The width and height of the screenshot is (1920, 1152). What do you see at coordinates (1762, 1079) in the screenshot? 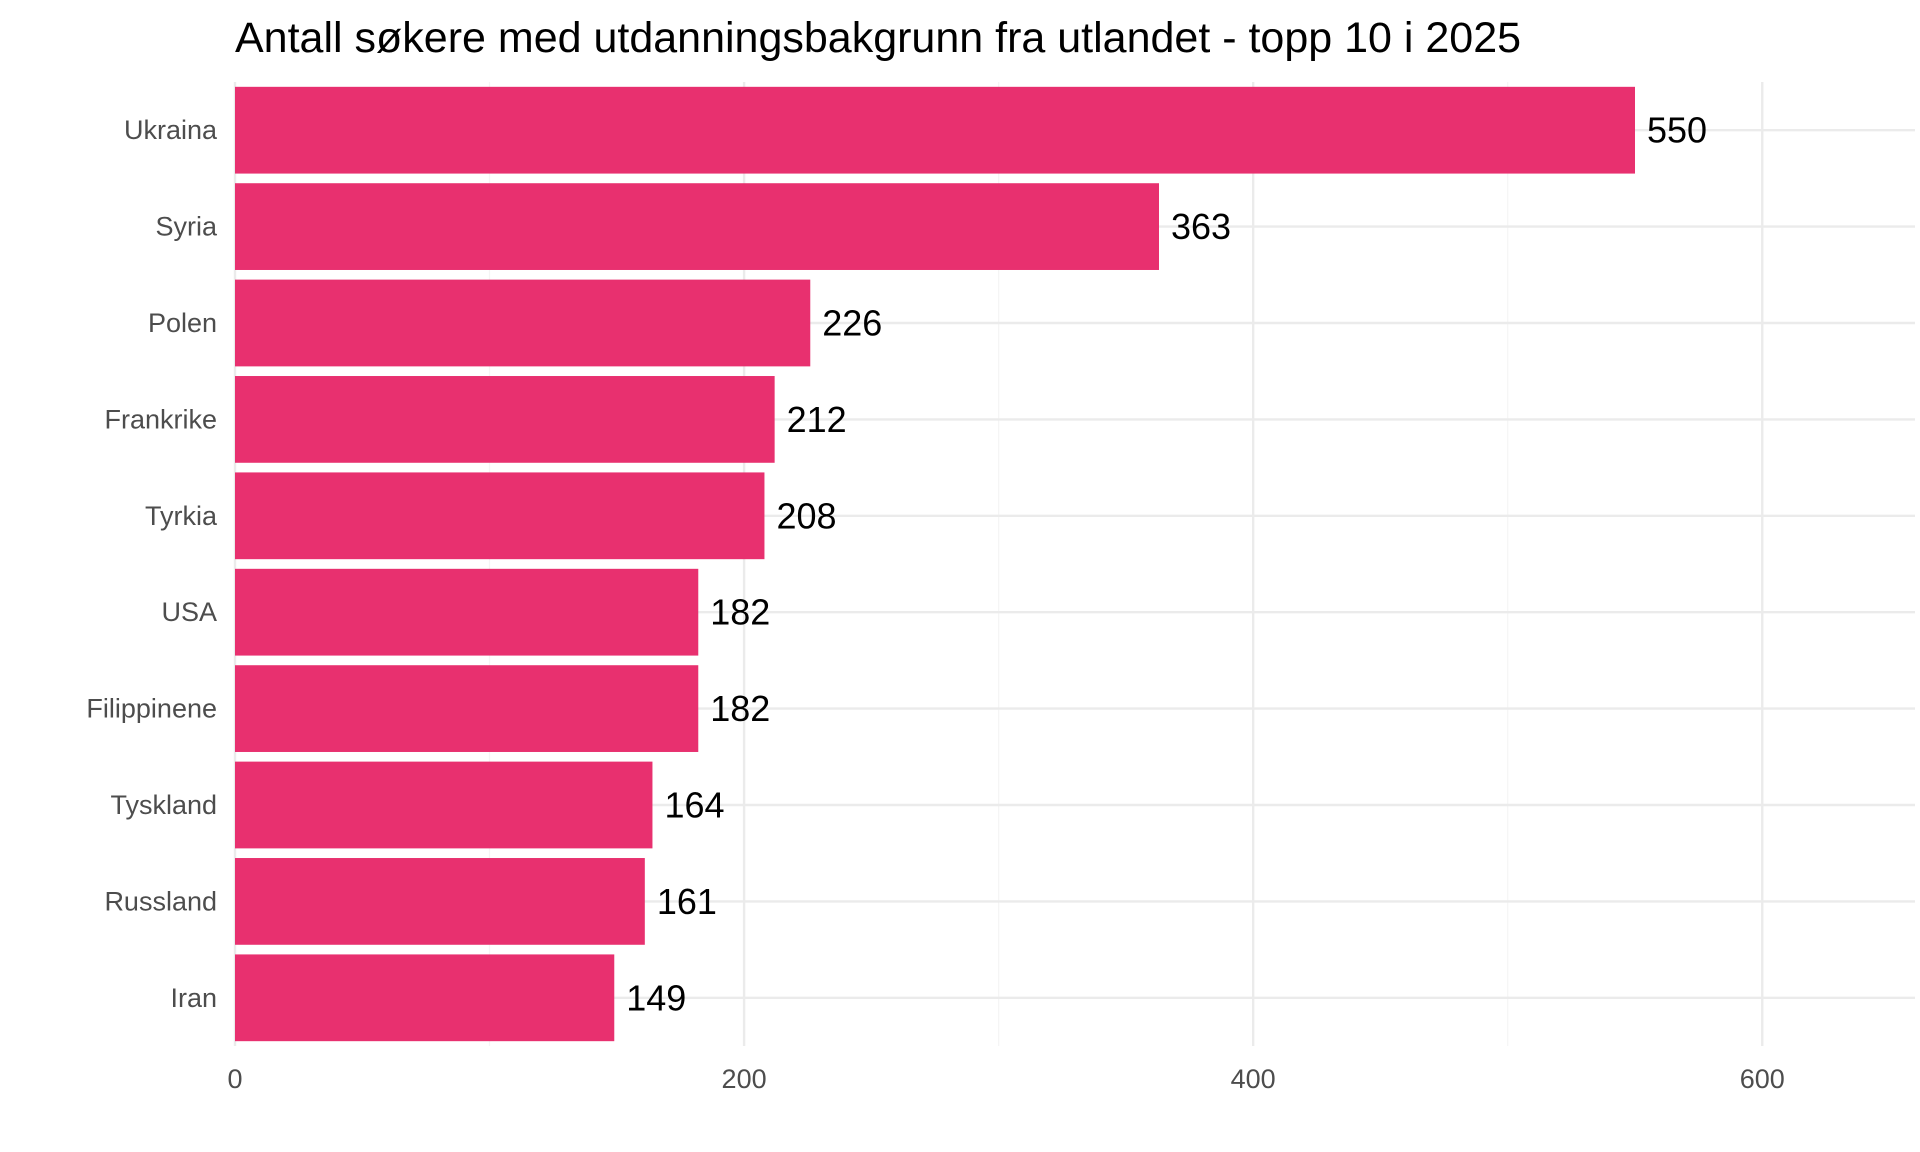
I see `x-tick-label-3: 600` at bounding box center [1762, 1079].